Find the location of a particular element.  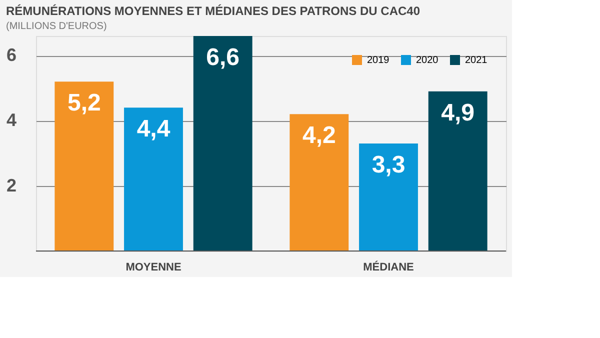

legend-label: 2019 is located at coordinates (378, 60).